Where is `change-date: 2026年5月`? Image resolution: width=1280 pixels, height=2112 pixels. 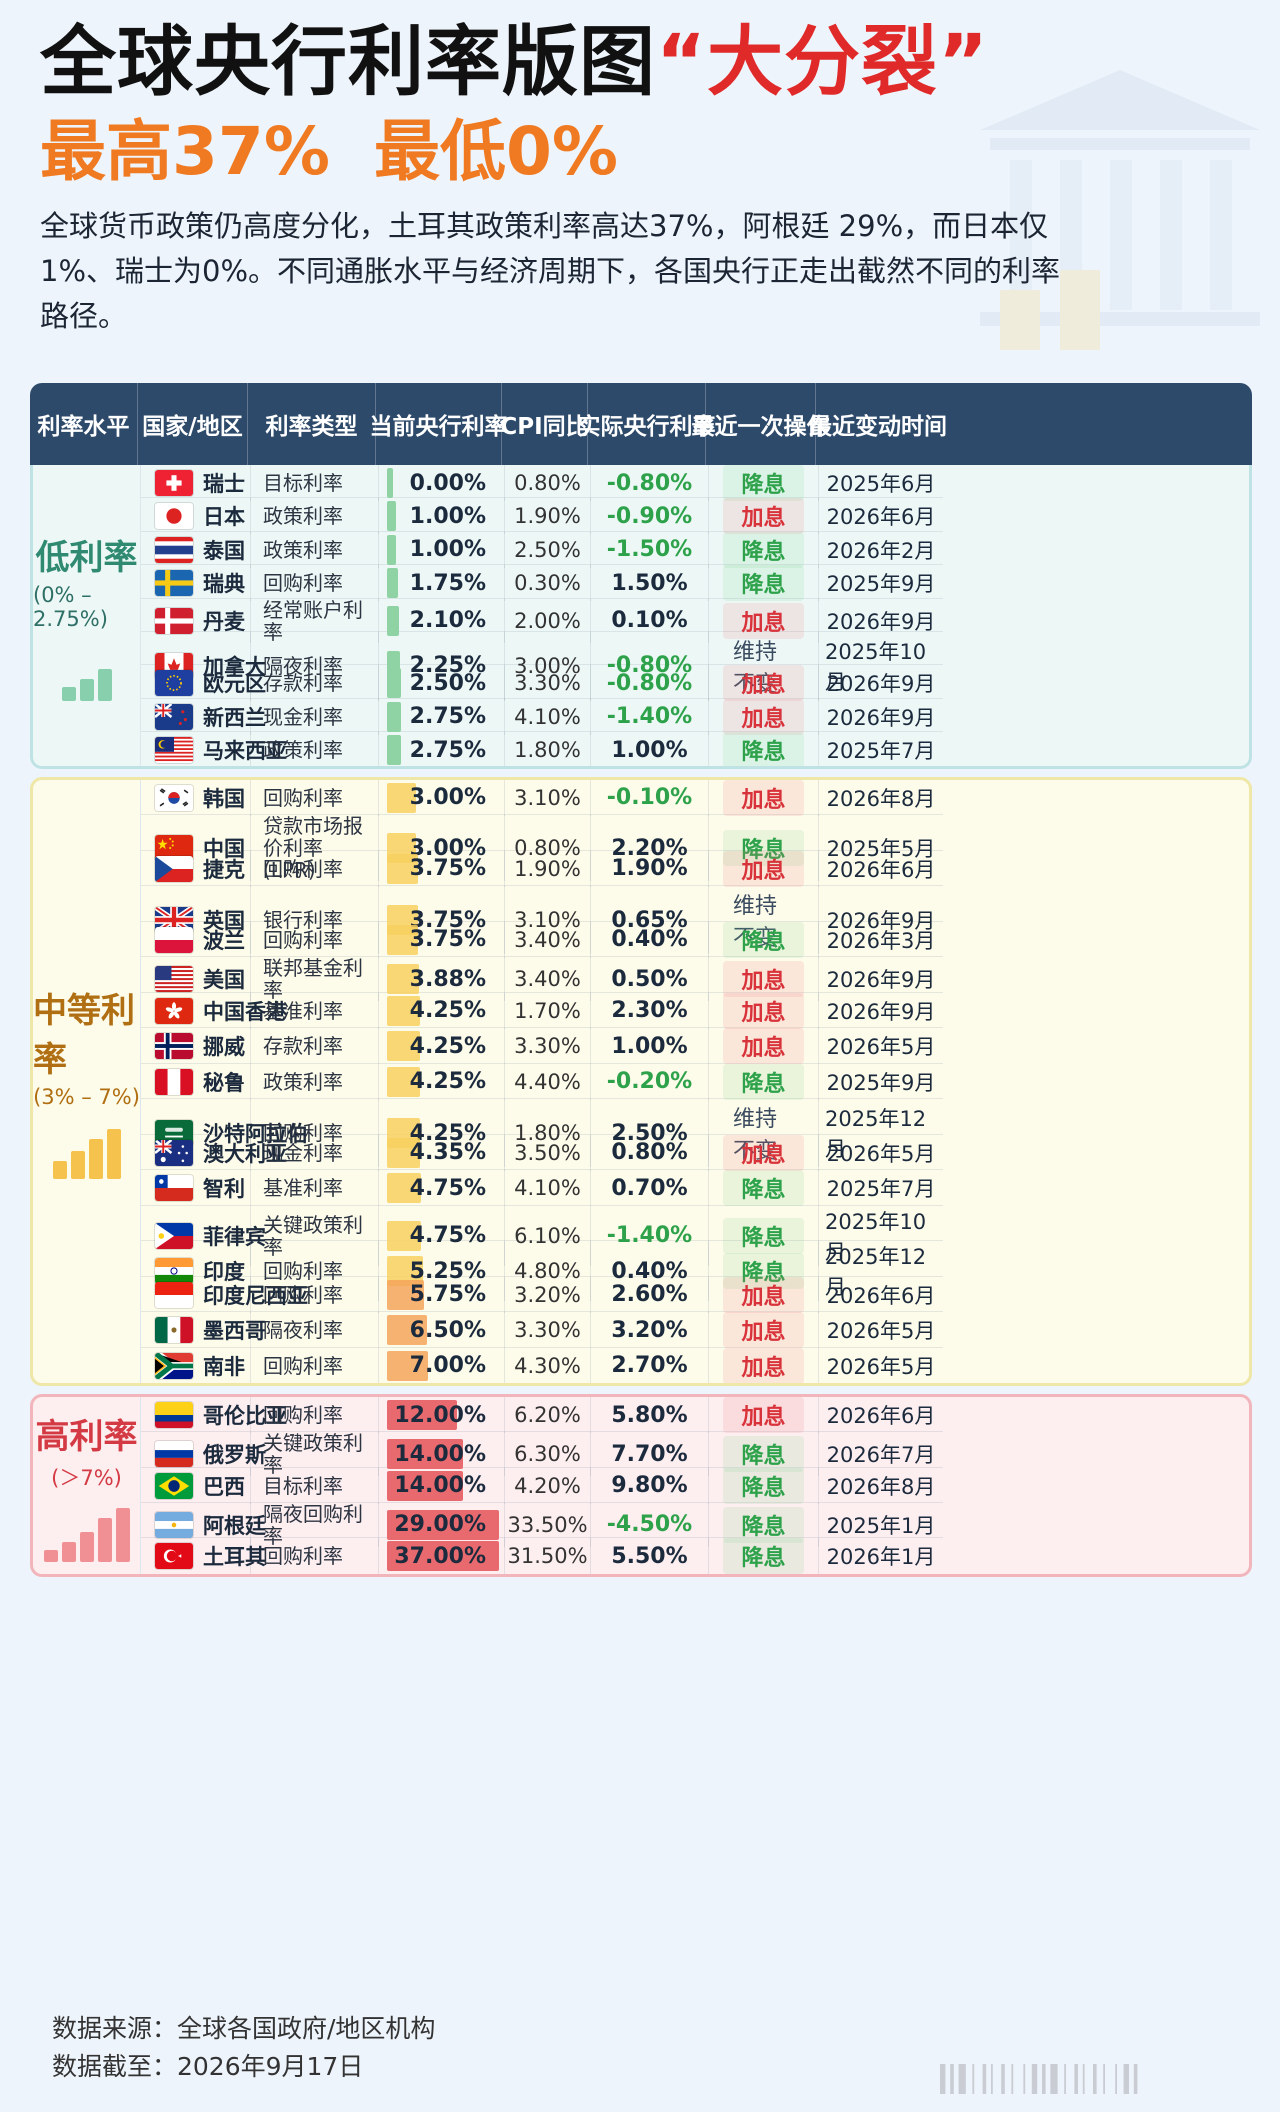 change-date: 2026年5月 is located at coordinates (881, 1366).